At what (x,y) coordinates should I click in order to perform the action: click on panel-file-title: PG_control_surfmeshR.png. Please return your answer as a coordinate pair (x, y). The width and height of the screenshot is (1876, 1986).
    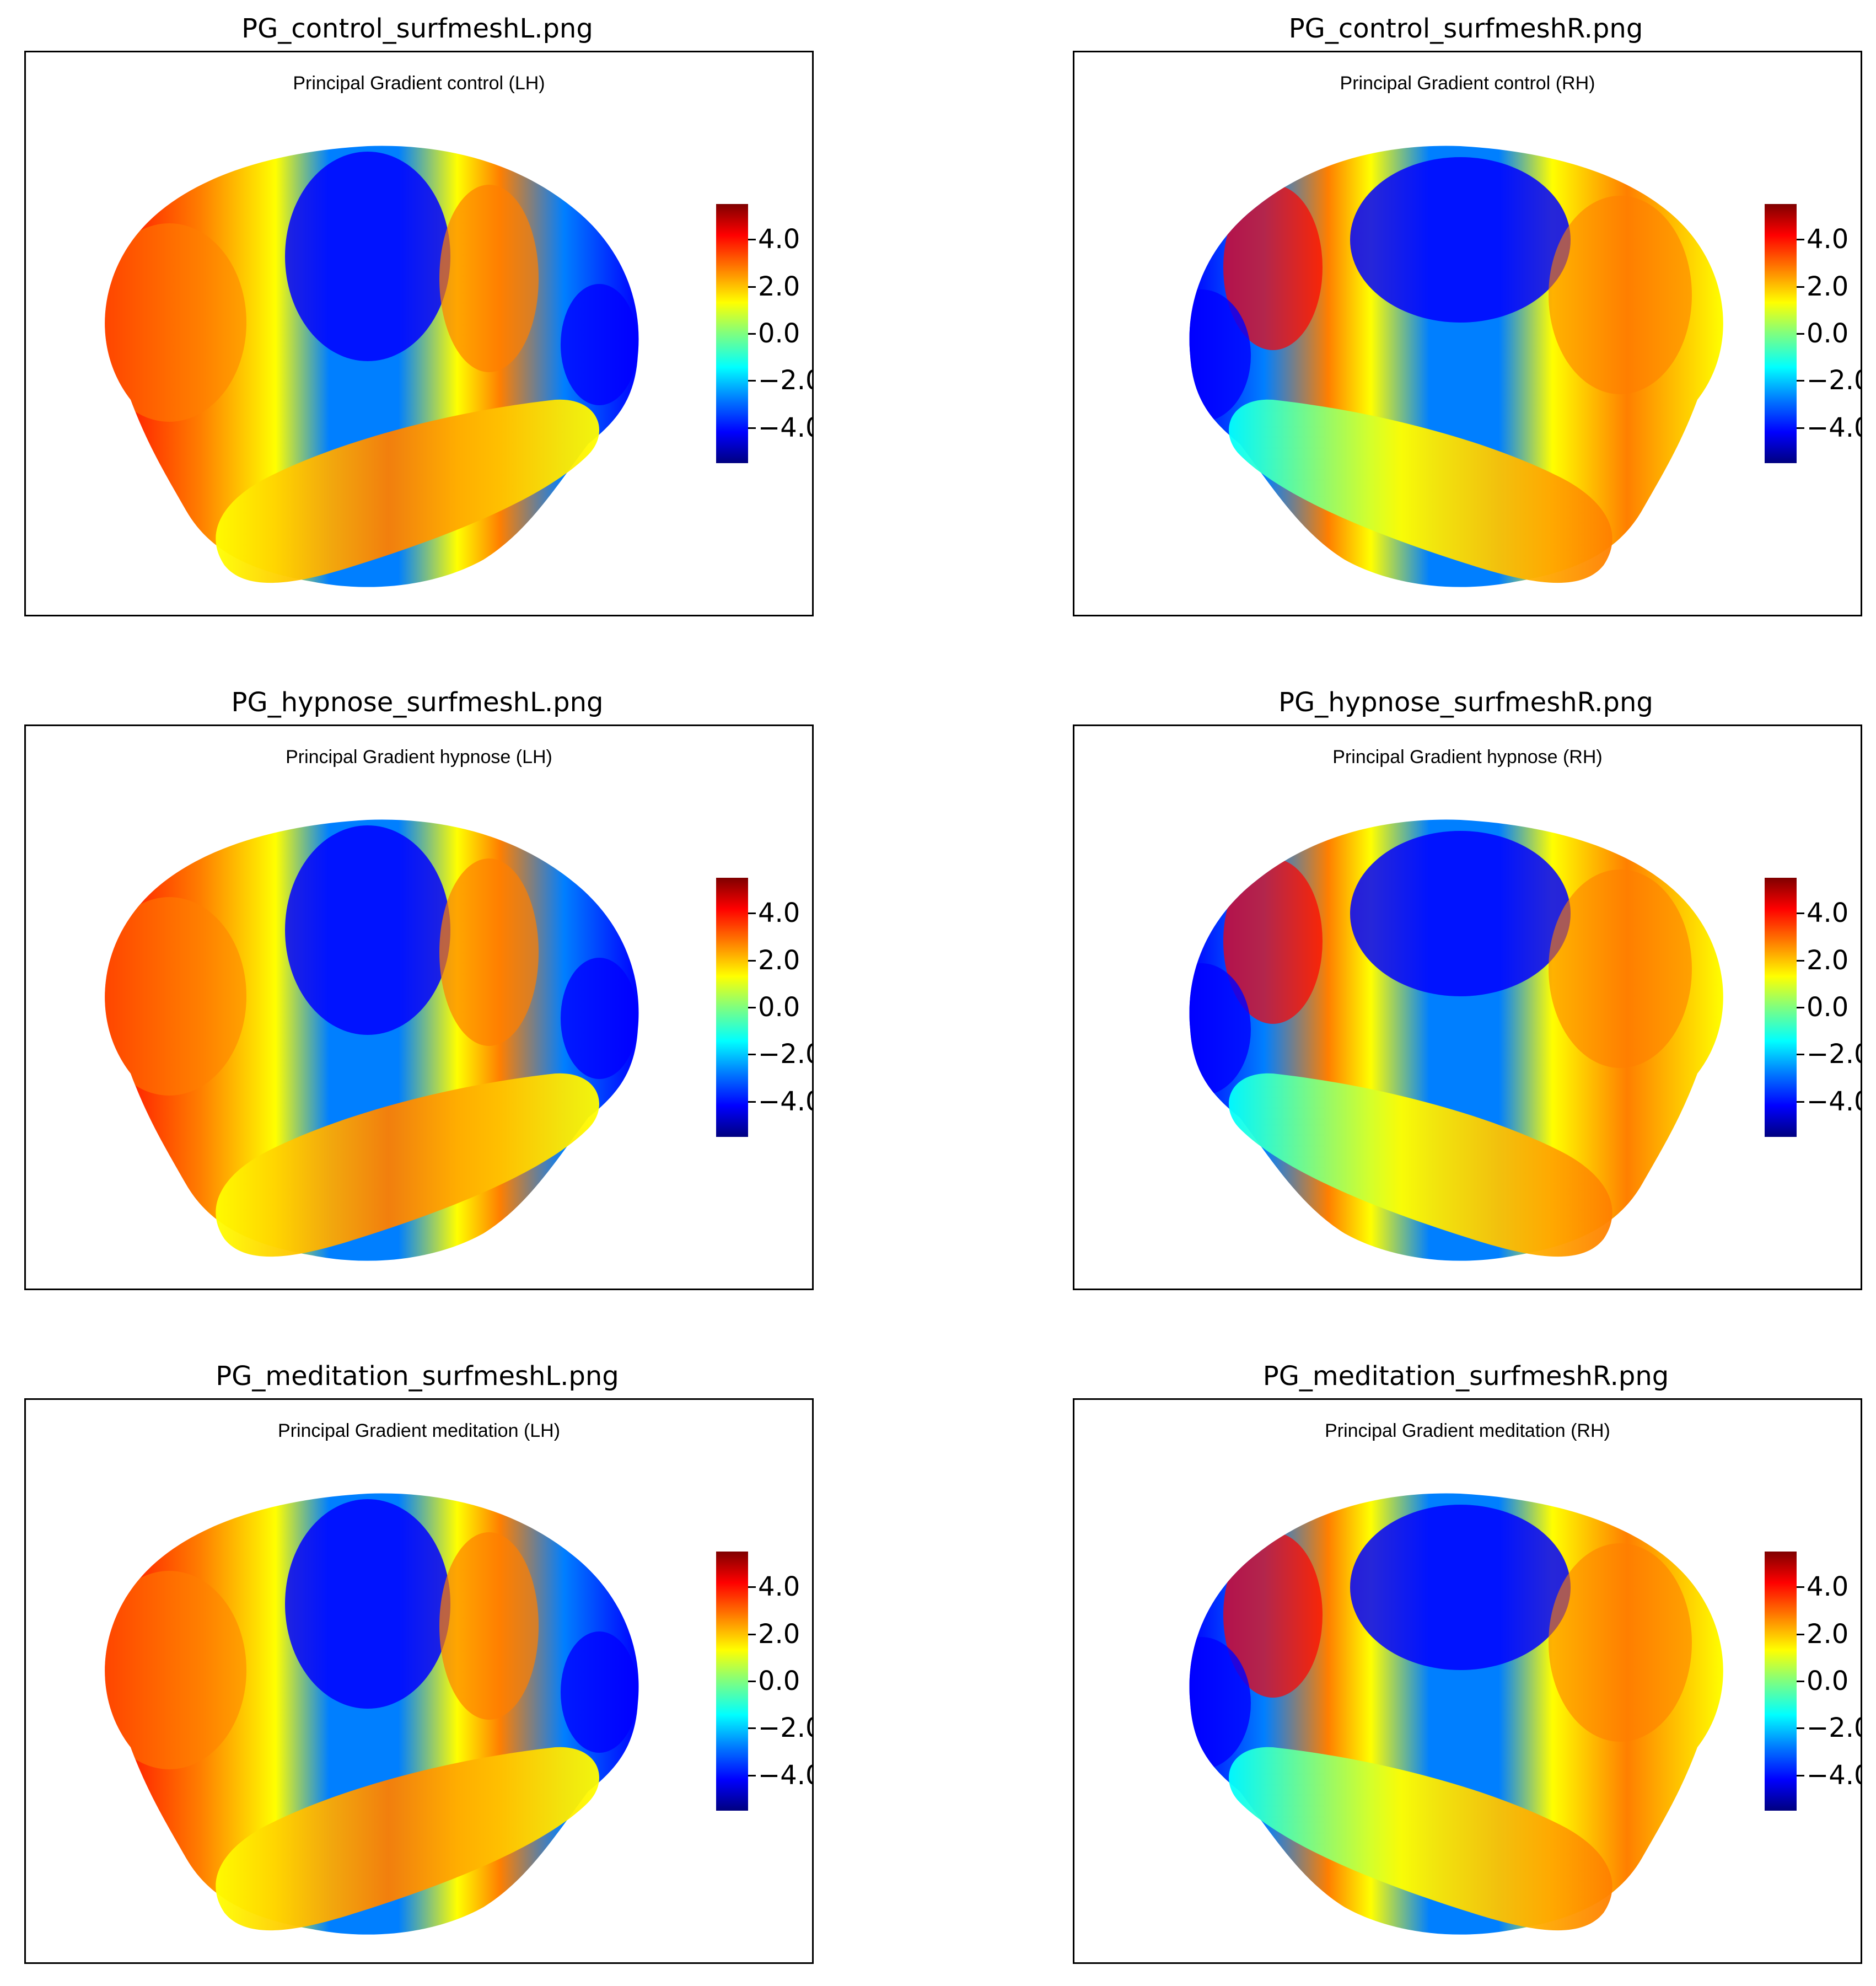
    Looking at the image, I should click on (1466, 28).